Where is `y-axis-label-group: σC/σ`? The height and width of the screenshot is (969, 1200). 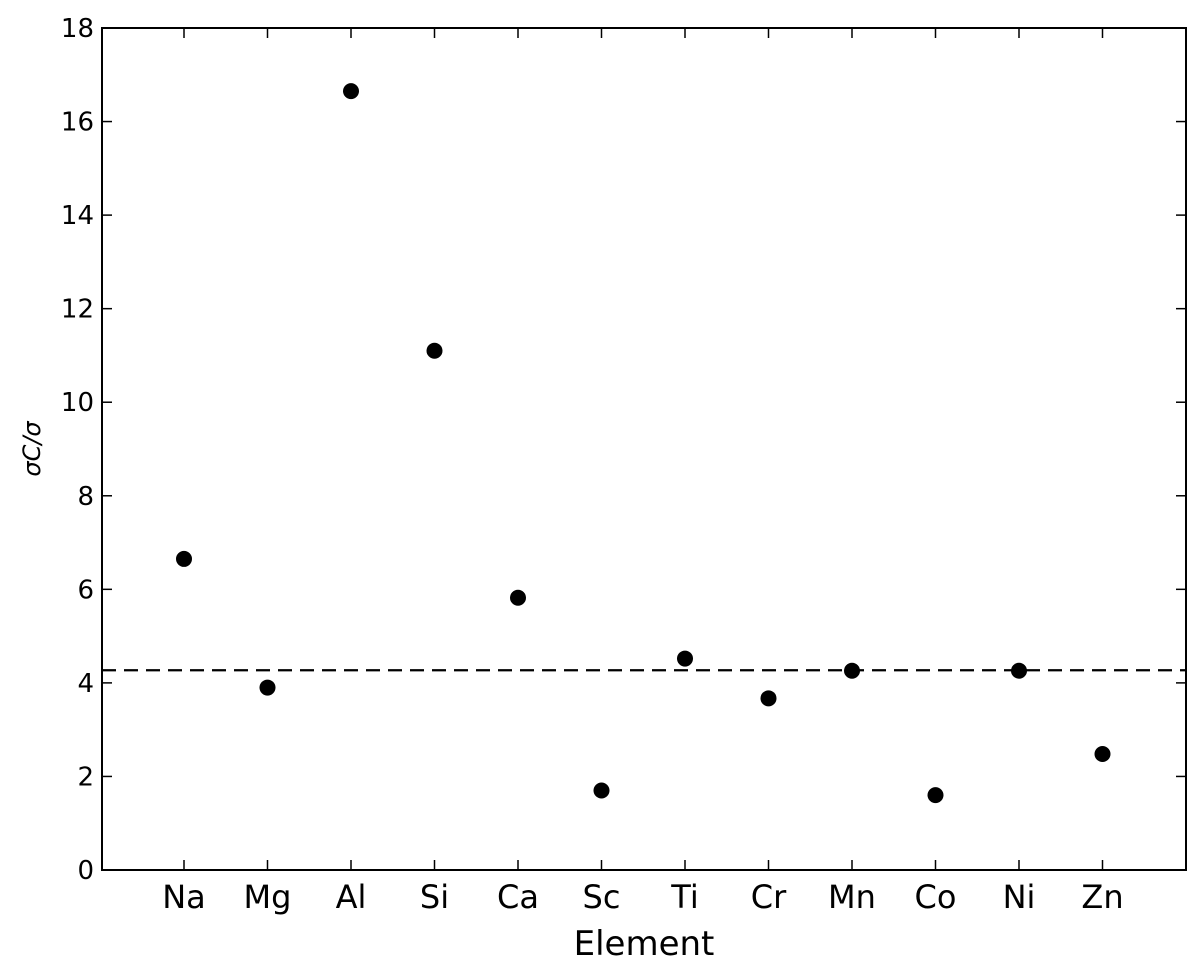
y-axis-label-group: σC/σ is located at coordinates (32, 449).